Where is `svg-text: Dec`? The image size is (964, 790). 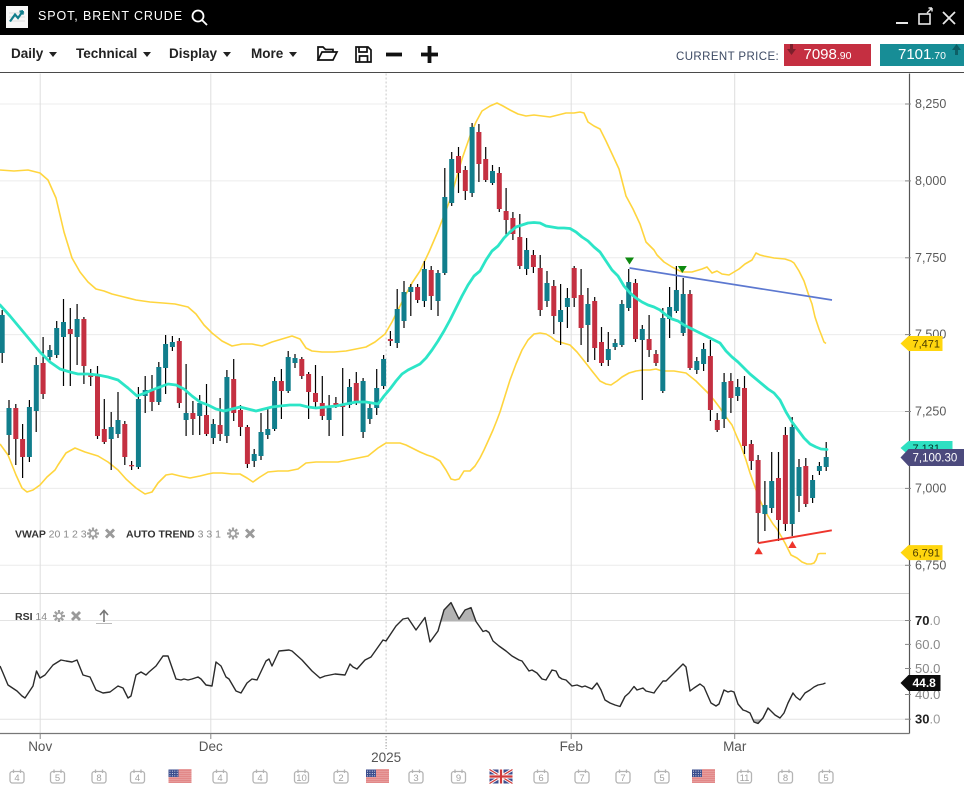 svg-text: Dec is located at coordinates (211, 746).